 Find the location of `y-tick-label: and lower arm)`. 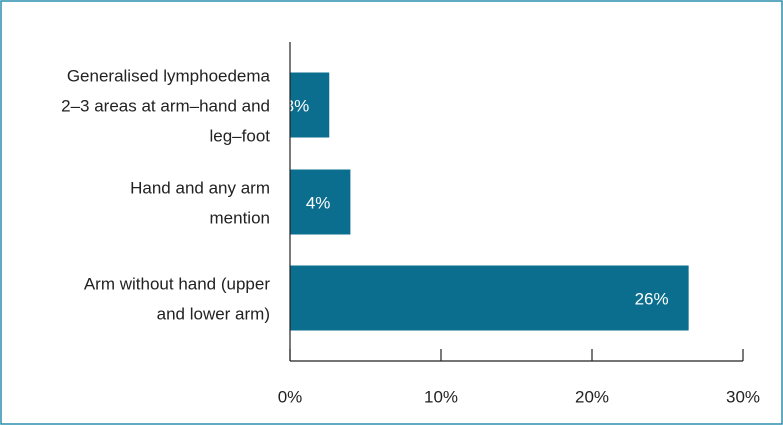

y-tick-label: and lower arm) is located at coordinates (213, 313).